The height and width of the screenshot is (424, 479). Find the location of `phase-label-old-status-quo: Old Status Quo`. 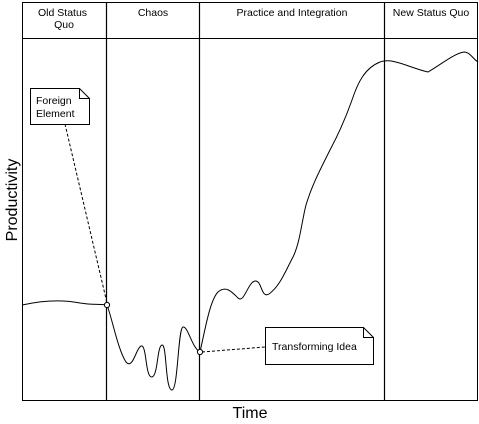

phase-label-old-status-quo: Old Status Quo is located at coordinates (64, 19).